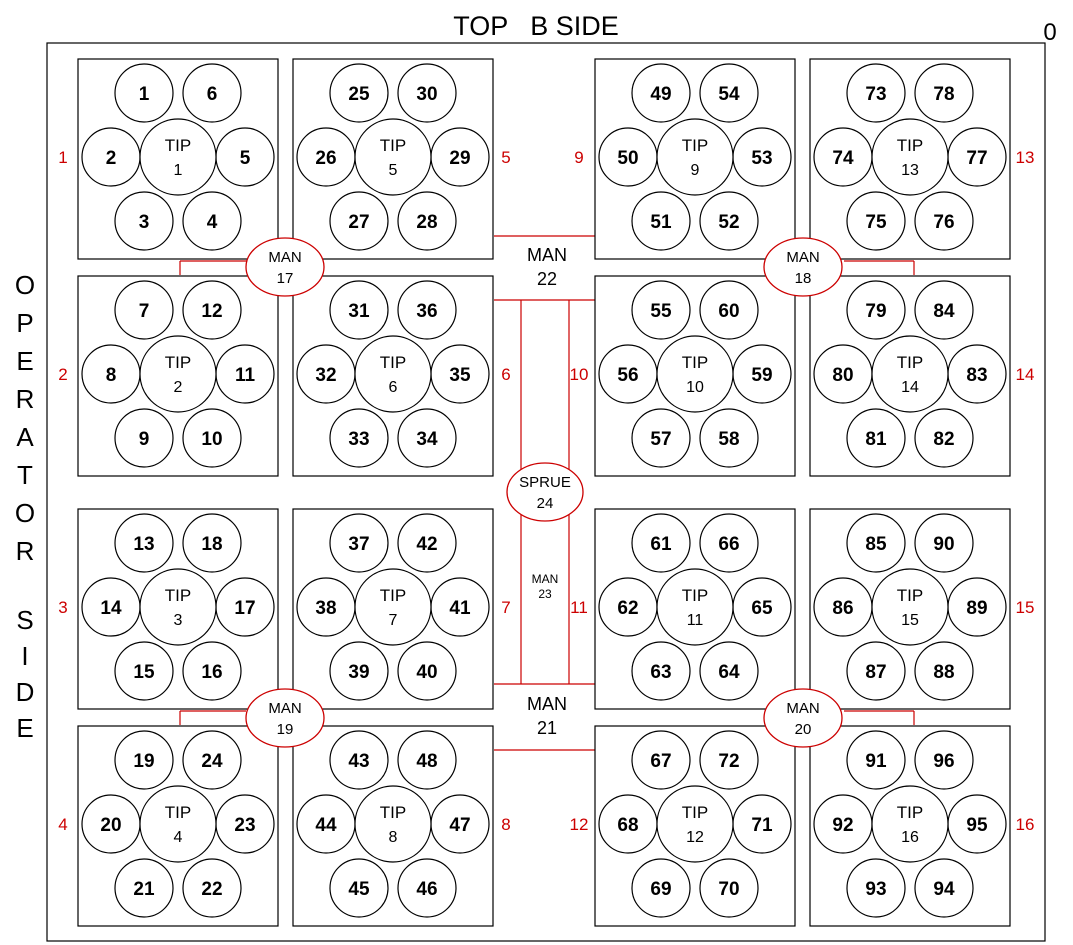 This screenshot has height=945, width=1073. What do you see at coordinates (111, 608) in the screenshot?
I see `cavity-number: 14` at bounding box center [111, 608].